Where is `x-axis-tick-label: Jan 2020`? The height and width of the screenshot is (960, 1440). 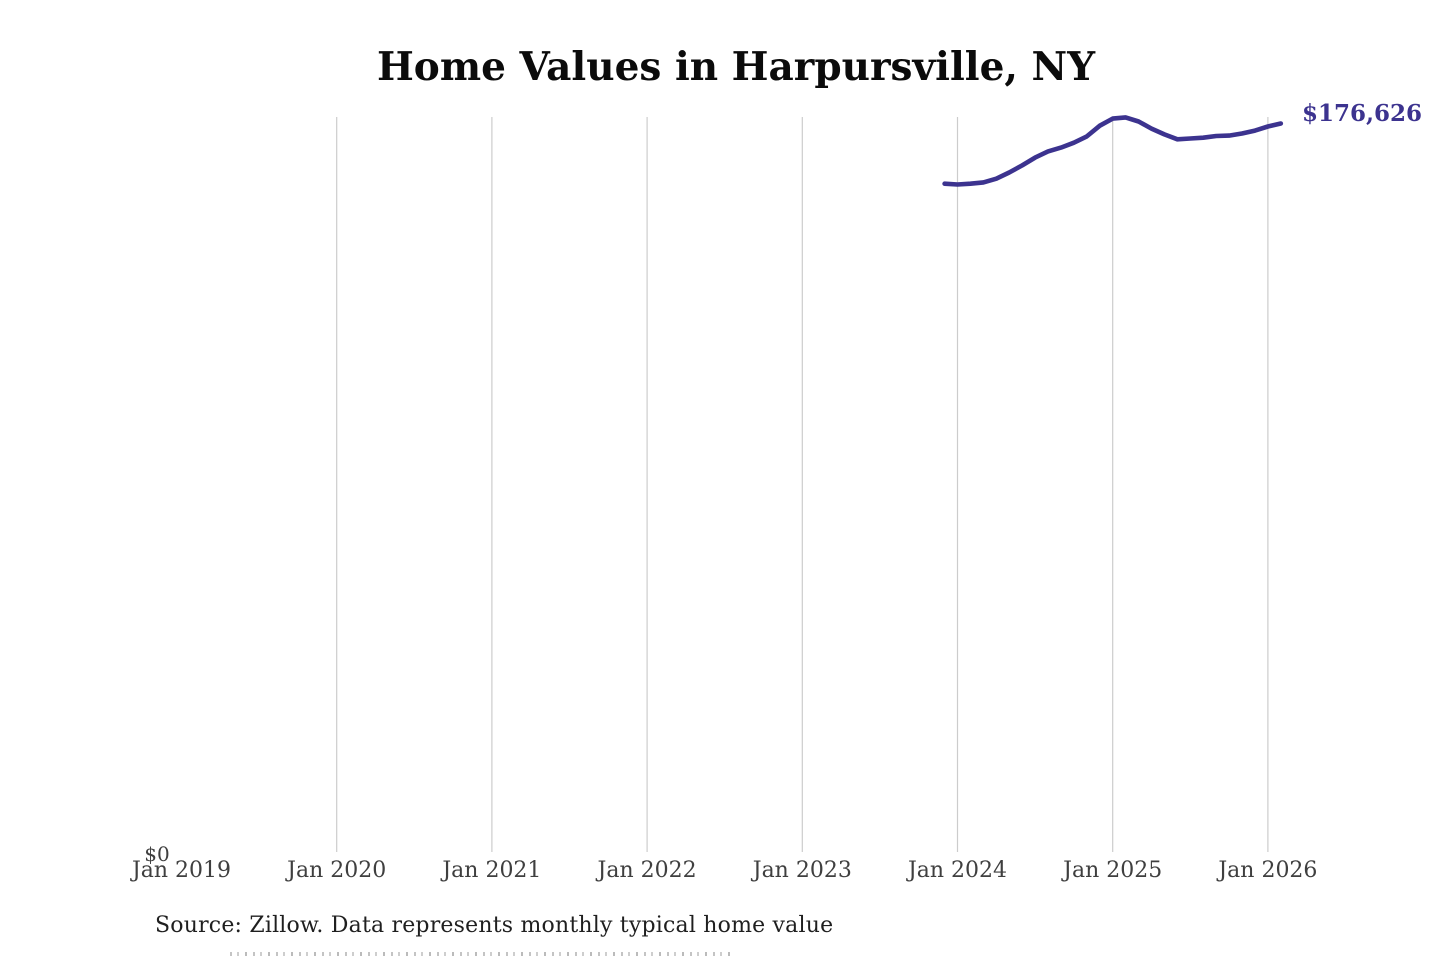
x-axis-tick-label: Jan 2020 is located at coordinates (337, 870).